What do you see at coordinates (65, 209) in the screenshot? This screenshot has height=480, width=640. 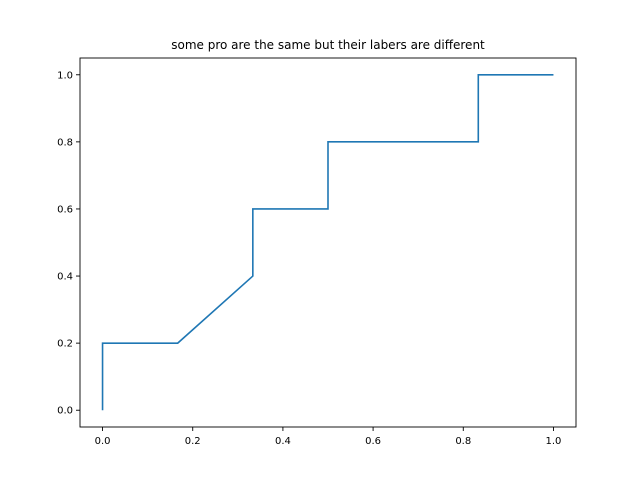 I see `y-tick-label: 0.6` at bounding box center [65, 209].